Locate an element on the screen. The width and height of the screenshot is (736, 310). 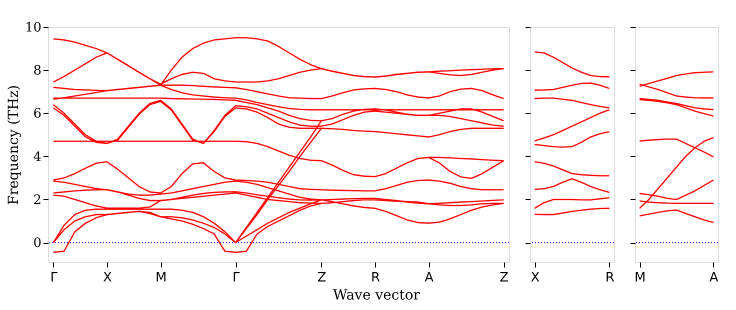
y-tick-label: 2 is located at coordinates (37, 200).